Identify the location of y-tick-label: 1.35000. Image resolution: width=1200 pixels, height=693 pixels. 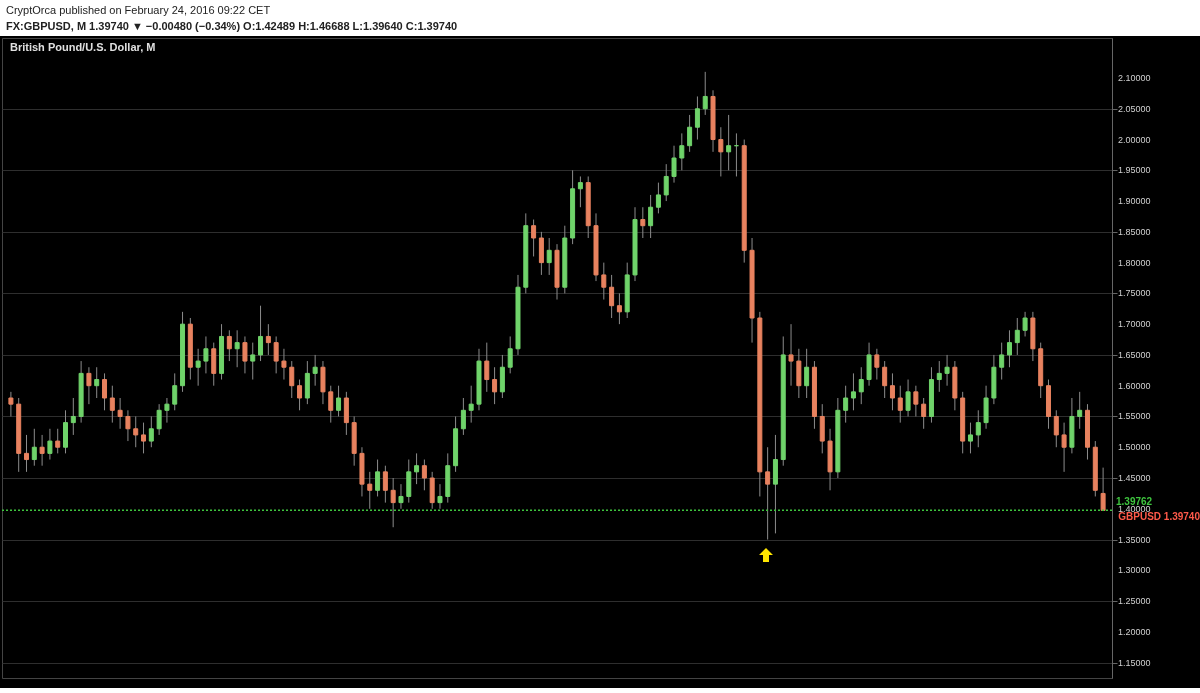
(1134, 539).